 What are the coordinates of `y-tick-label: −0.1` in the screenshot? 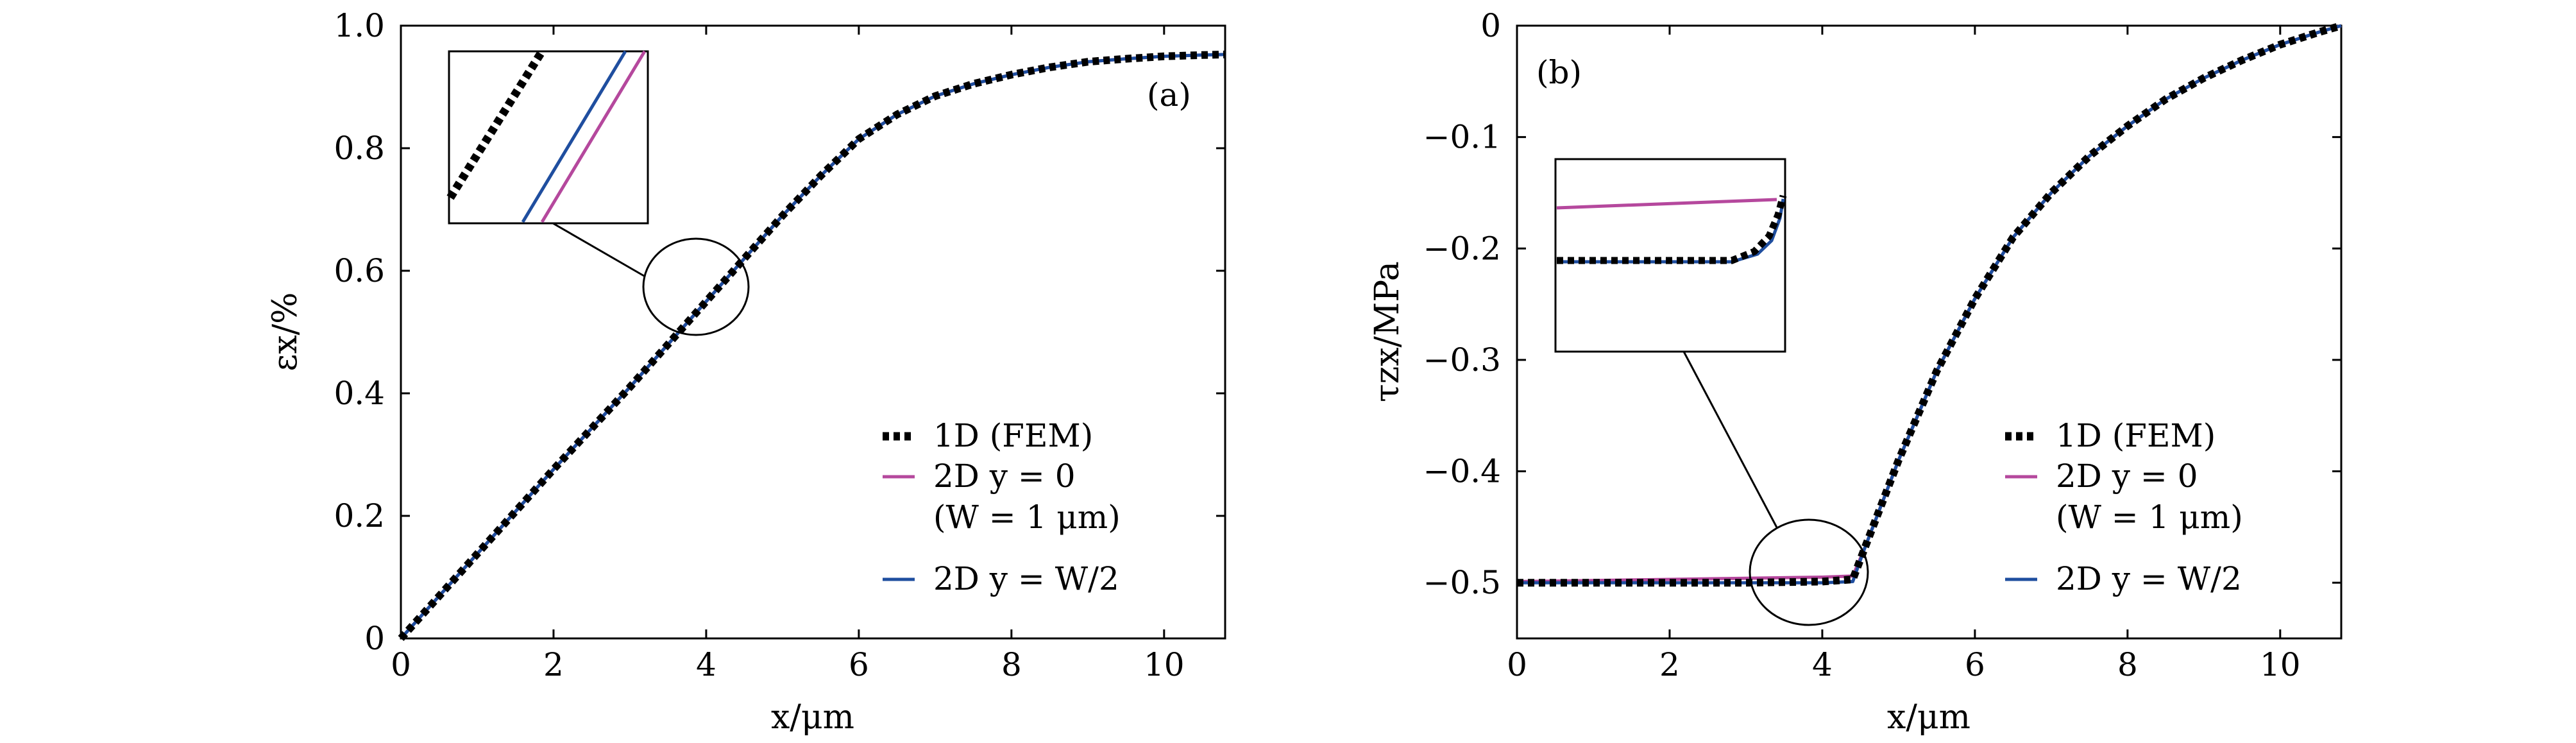 It's located at (1462, 137).